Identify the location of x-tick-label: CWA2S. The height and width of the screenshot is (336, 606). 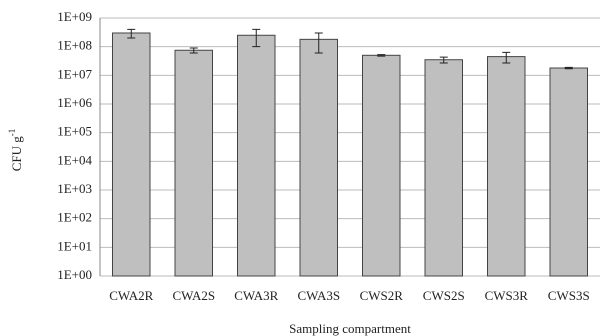
(193, 295).